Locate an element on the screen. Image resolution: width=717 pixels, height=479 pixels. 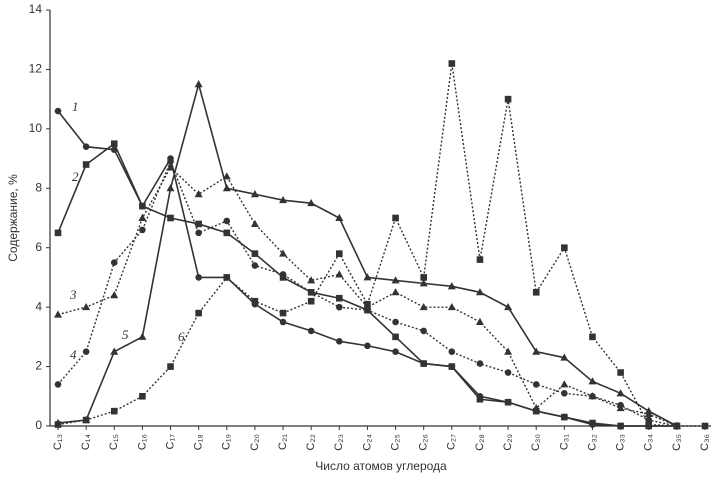
series-label: 5 is located at coordinates (125, 334).